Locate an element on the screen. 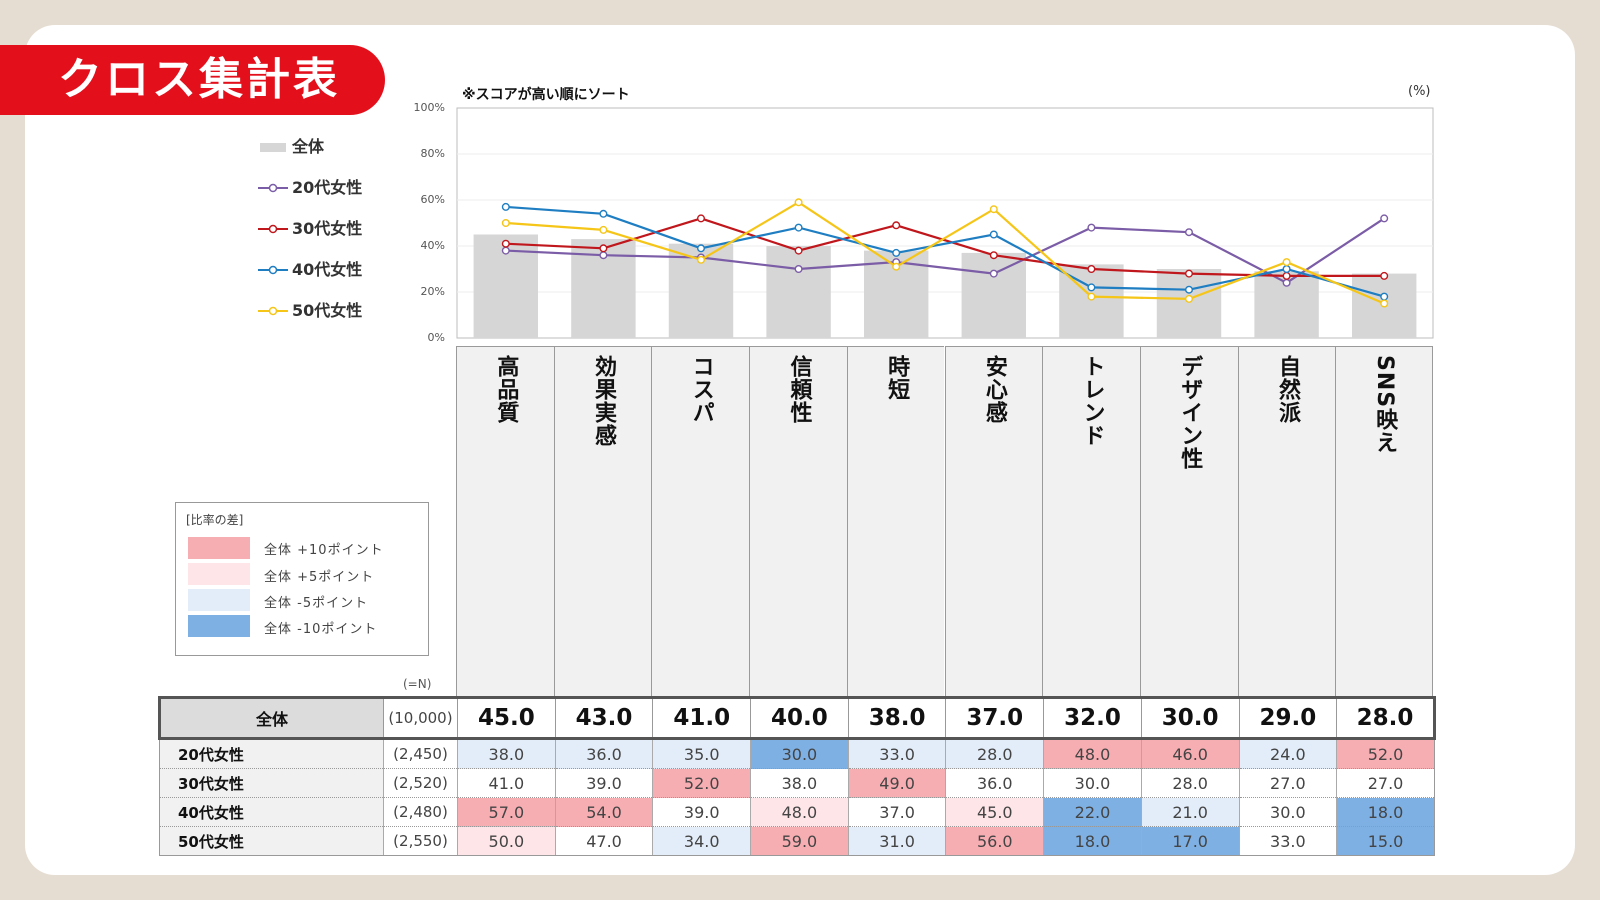  row-label: 50代女性 is located at coordinates (271, 841).